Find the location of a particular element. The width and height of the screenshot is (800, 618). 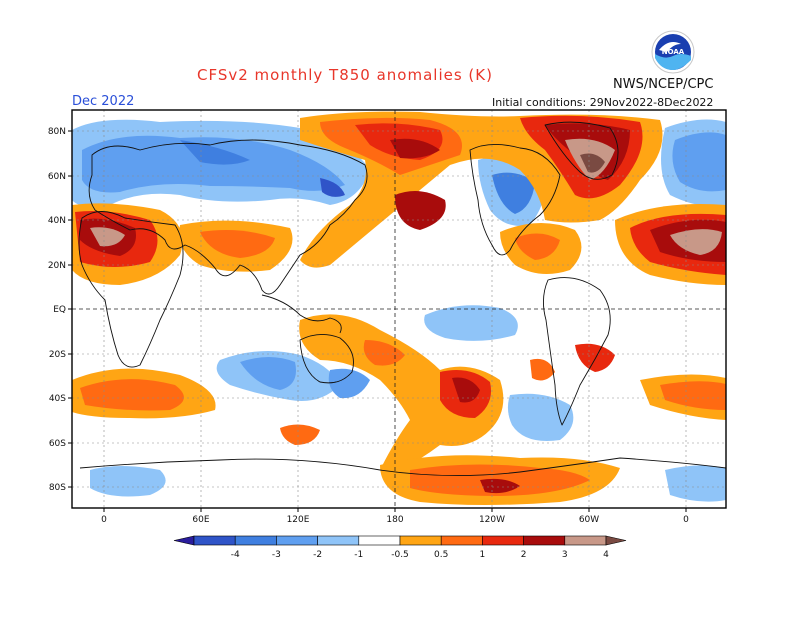

agency-label: NWS/NCEP/CPC is located at coordinates (663, 84).